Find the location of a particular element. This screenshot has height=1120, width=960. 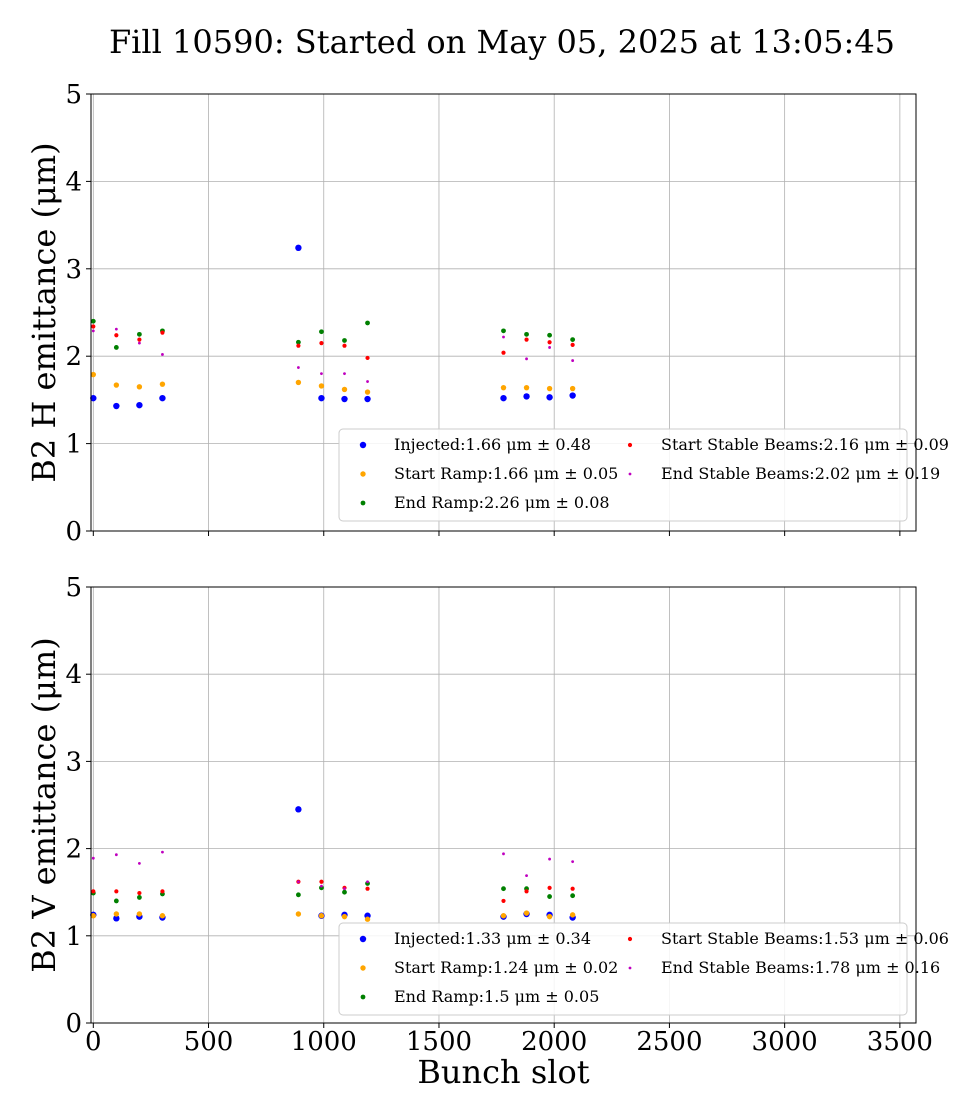

legend-label-injected: Injected:1.33 μm ± 0.34 is located at coordinates (492, 938).